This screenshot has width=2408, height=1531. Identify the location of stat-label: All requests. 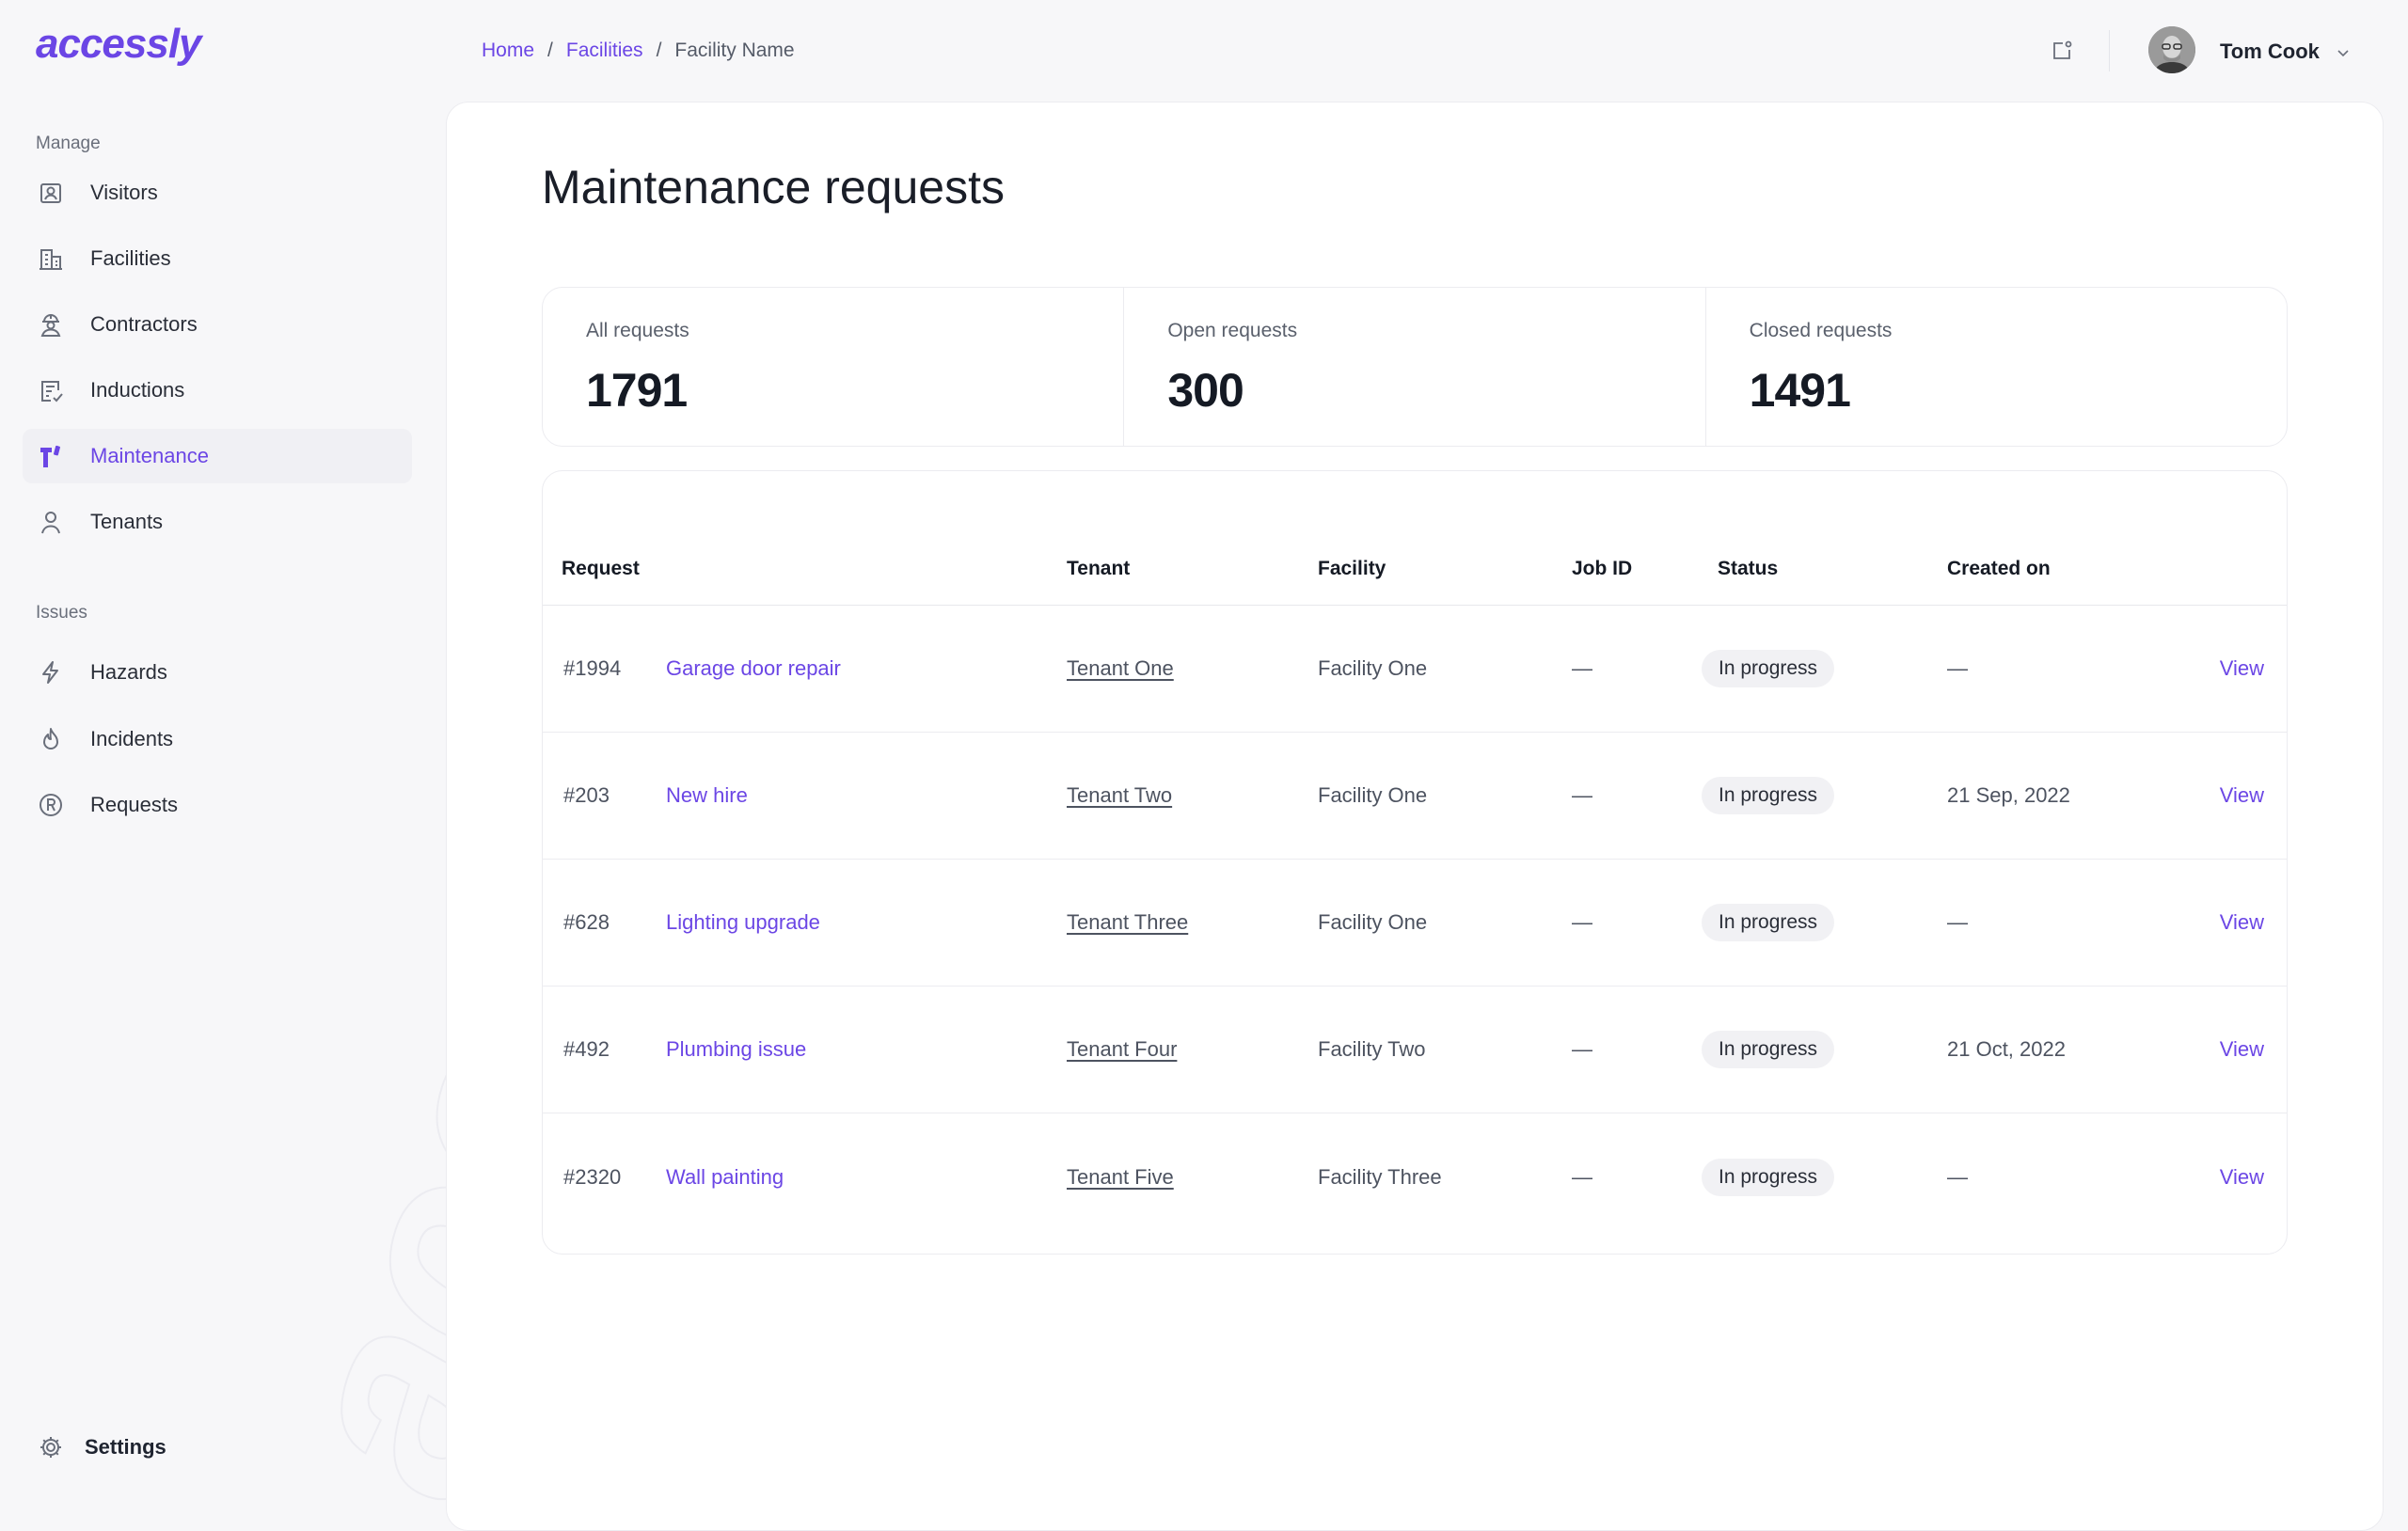
(638, 330).